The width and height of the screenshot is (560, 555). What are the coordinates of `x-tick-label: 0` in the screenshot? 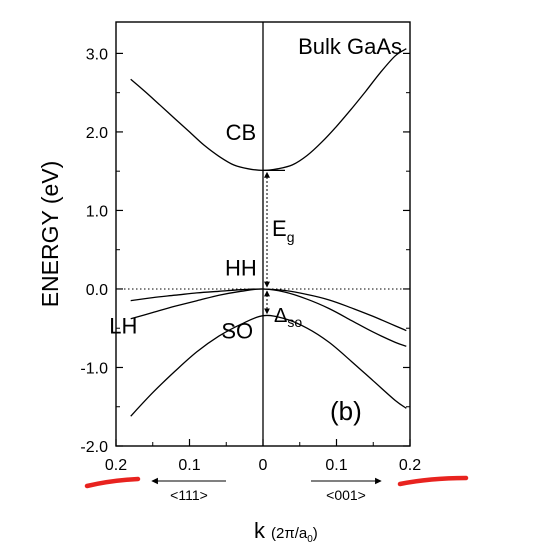 It's located at (263, 465).